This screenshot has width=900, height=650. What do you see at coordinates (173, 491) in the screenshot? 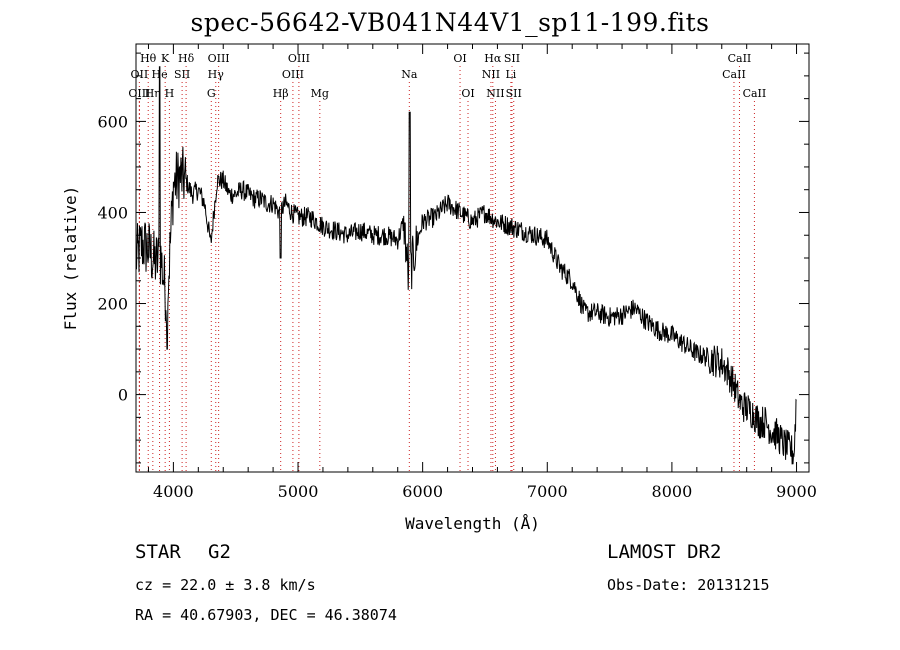
I see `x-tick-label: 4000` at bounding box center [173, 491].